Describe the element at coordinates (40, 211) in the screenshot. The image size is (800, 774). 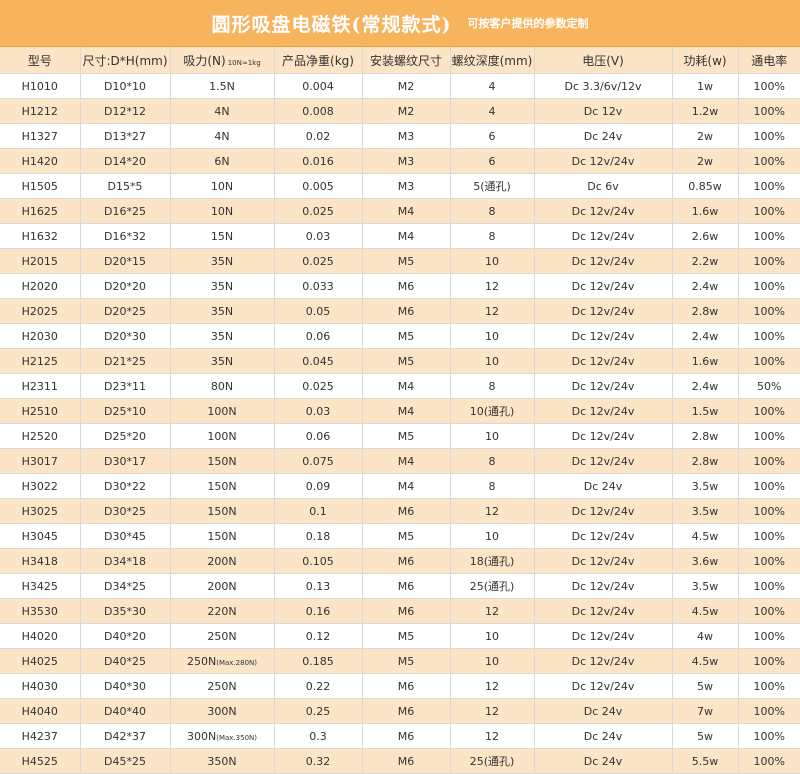
I see `cell-model: H1625` at that location.